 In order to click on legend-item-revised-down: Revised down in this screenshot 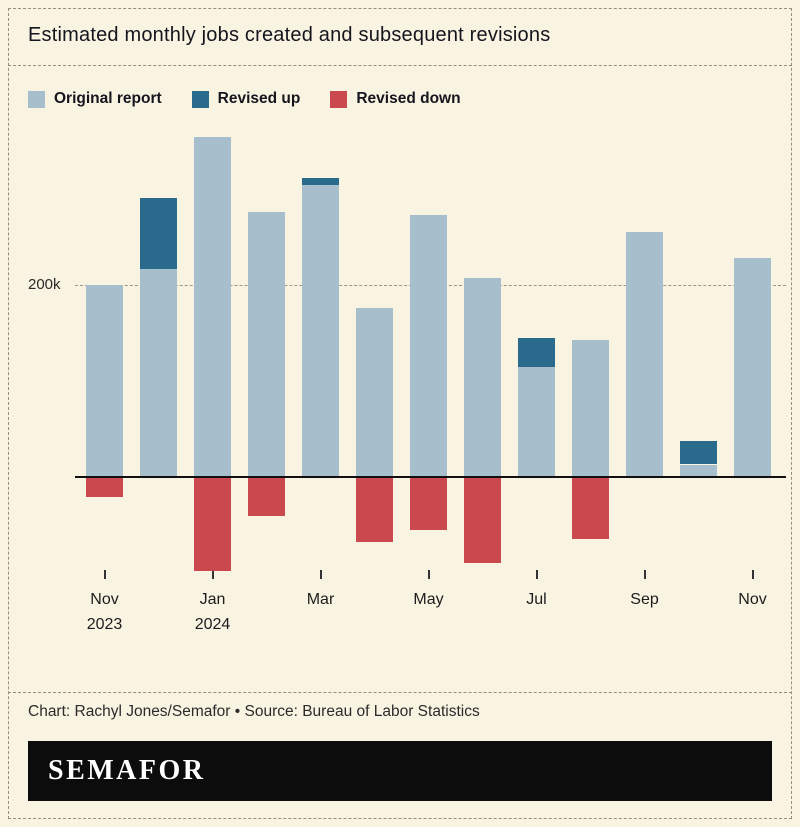, I will do `click(395, 99)`.